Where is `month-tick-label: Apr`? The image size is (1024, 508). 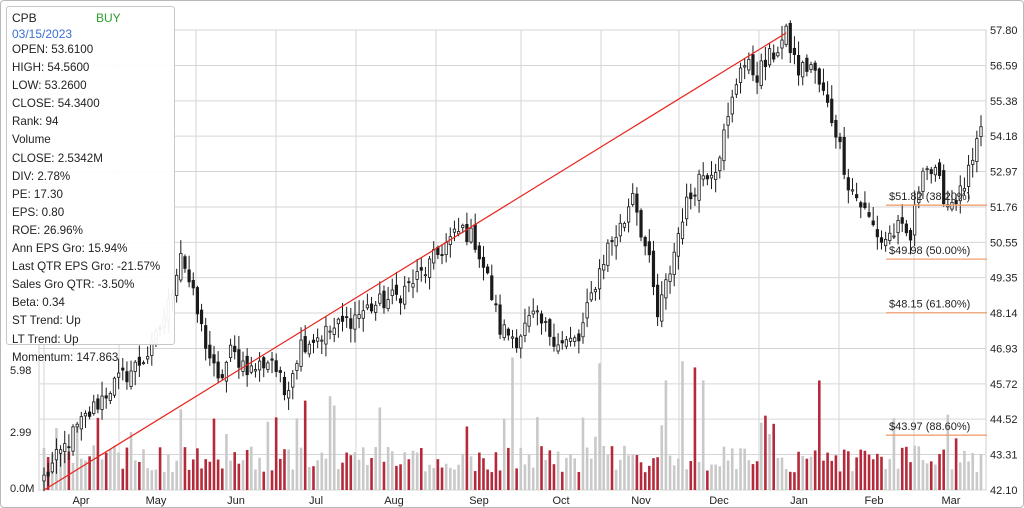
month-tick-label: Apr is located at coordinates (80, 501).